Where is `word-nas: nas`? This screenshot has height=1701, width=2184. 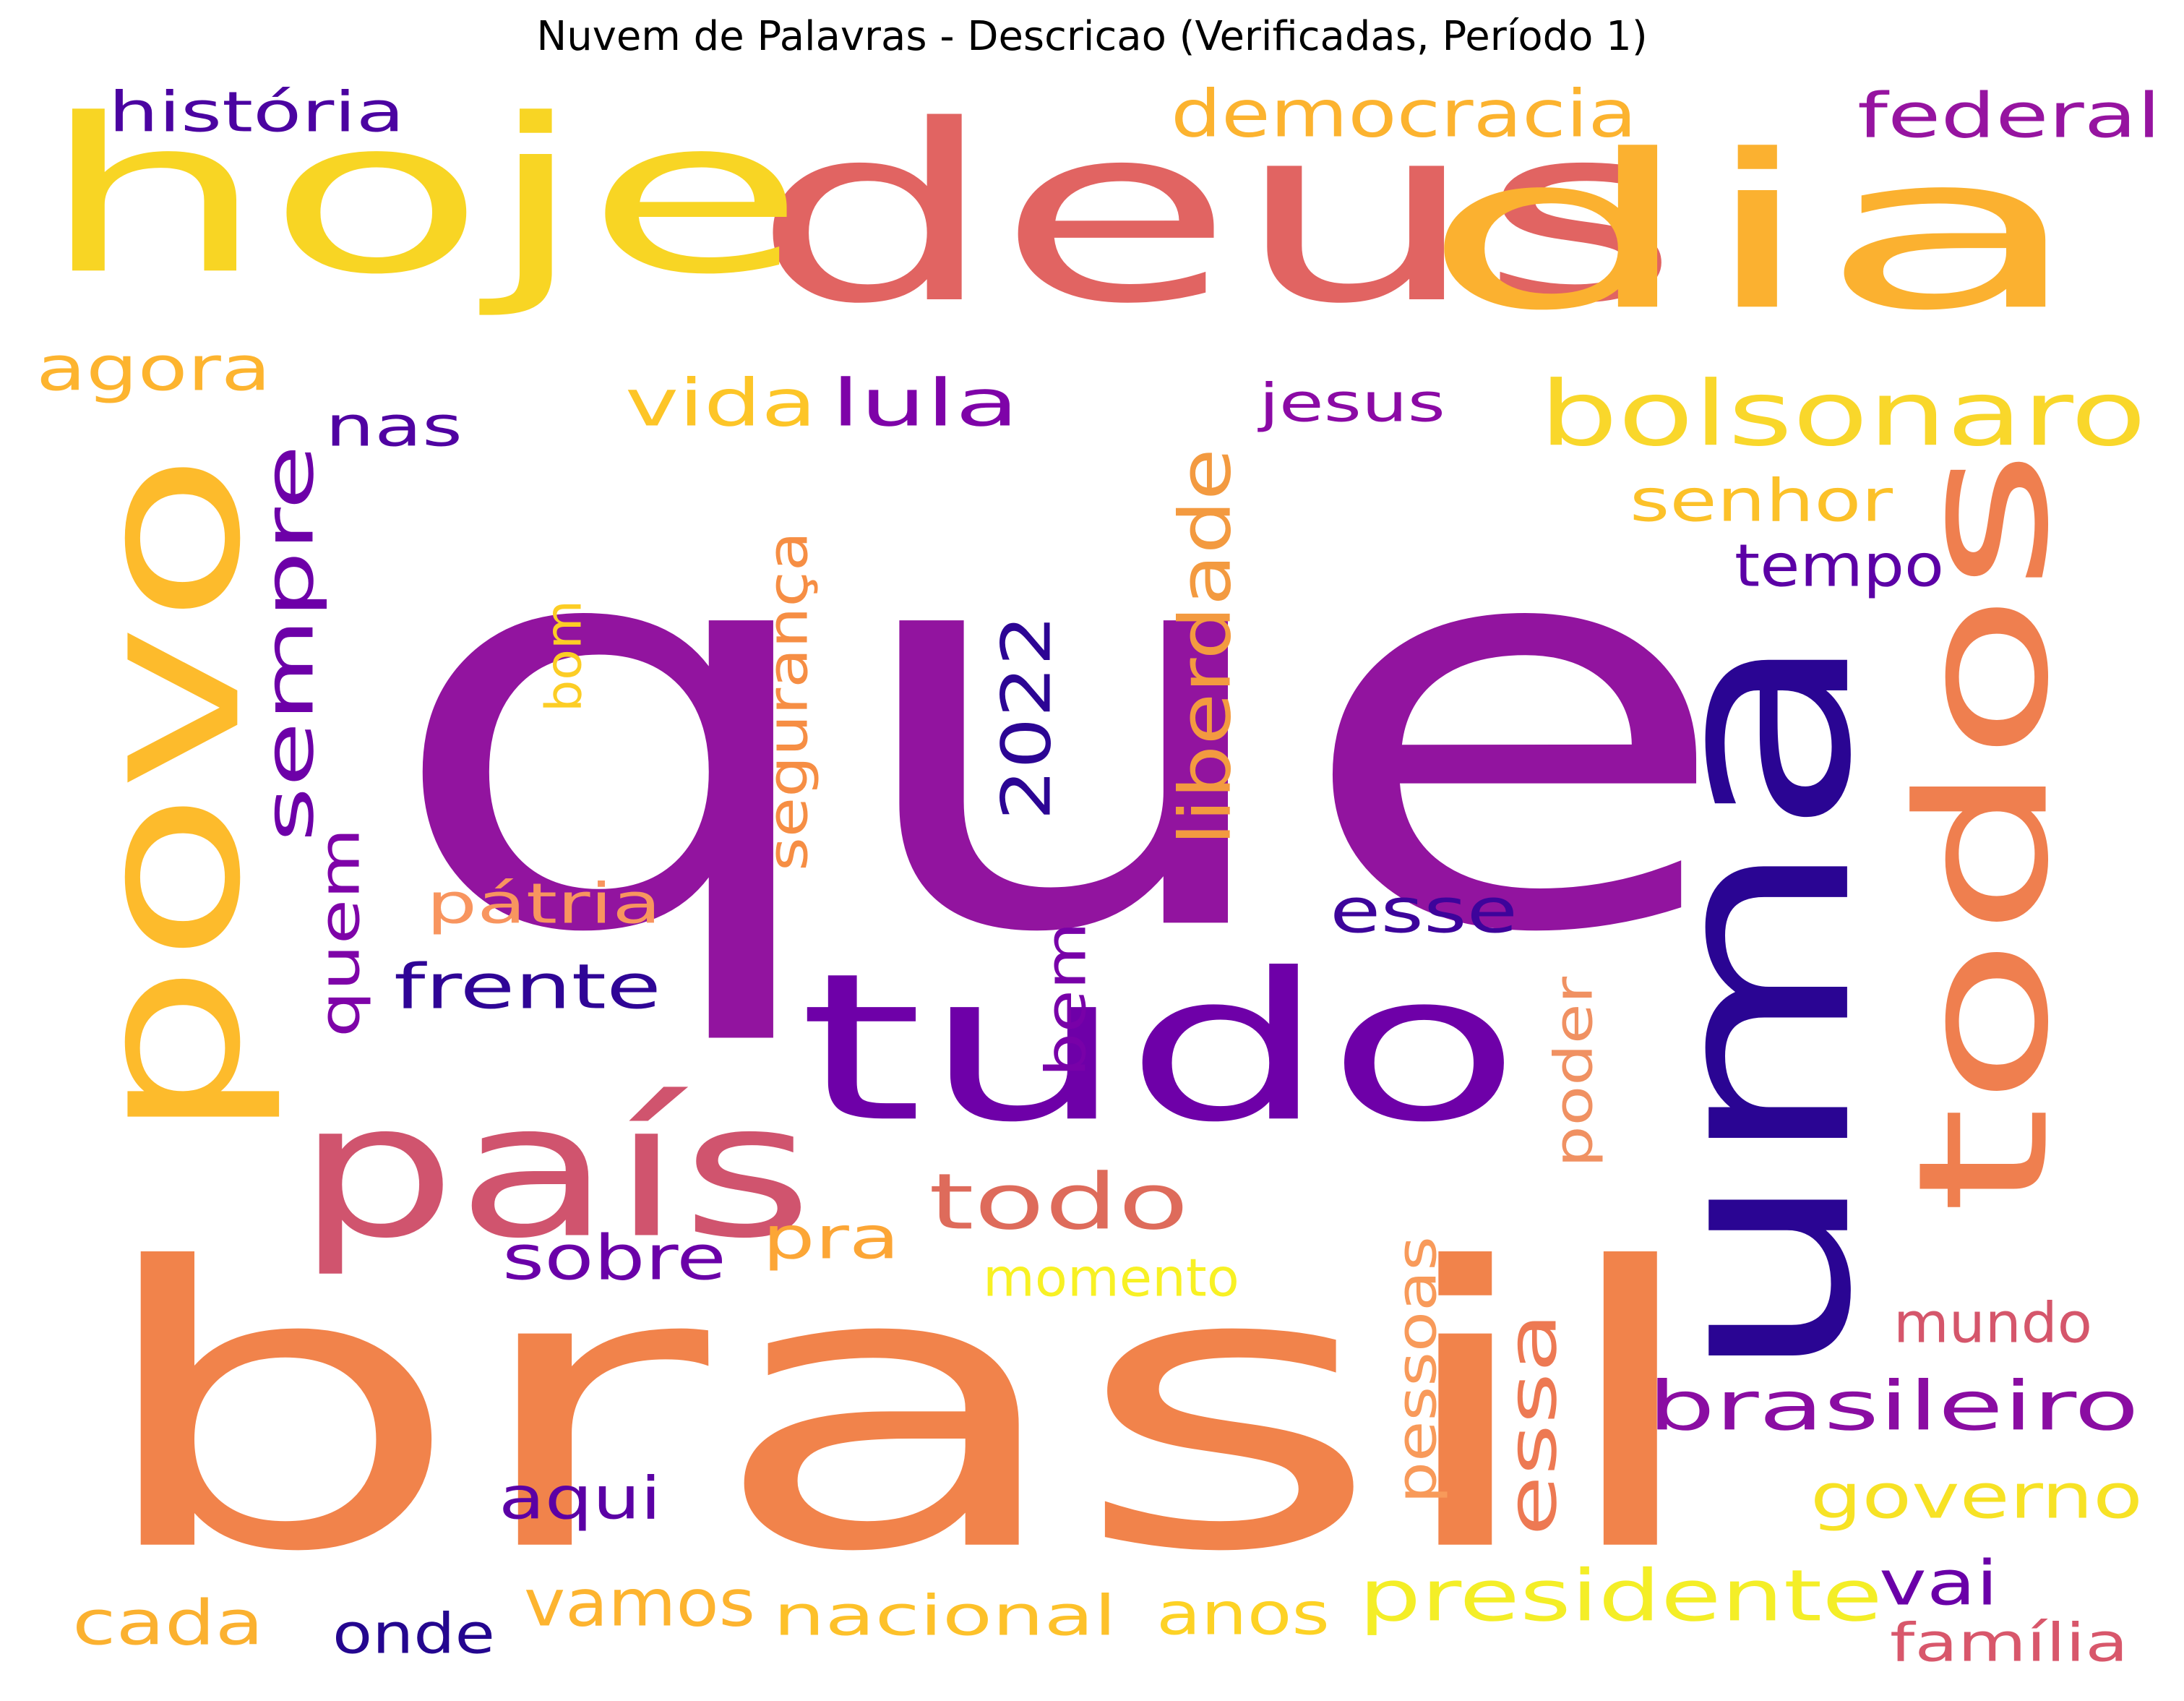
word-nas: nas is located at coordinates (394, 427).